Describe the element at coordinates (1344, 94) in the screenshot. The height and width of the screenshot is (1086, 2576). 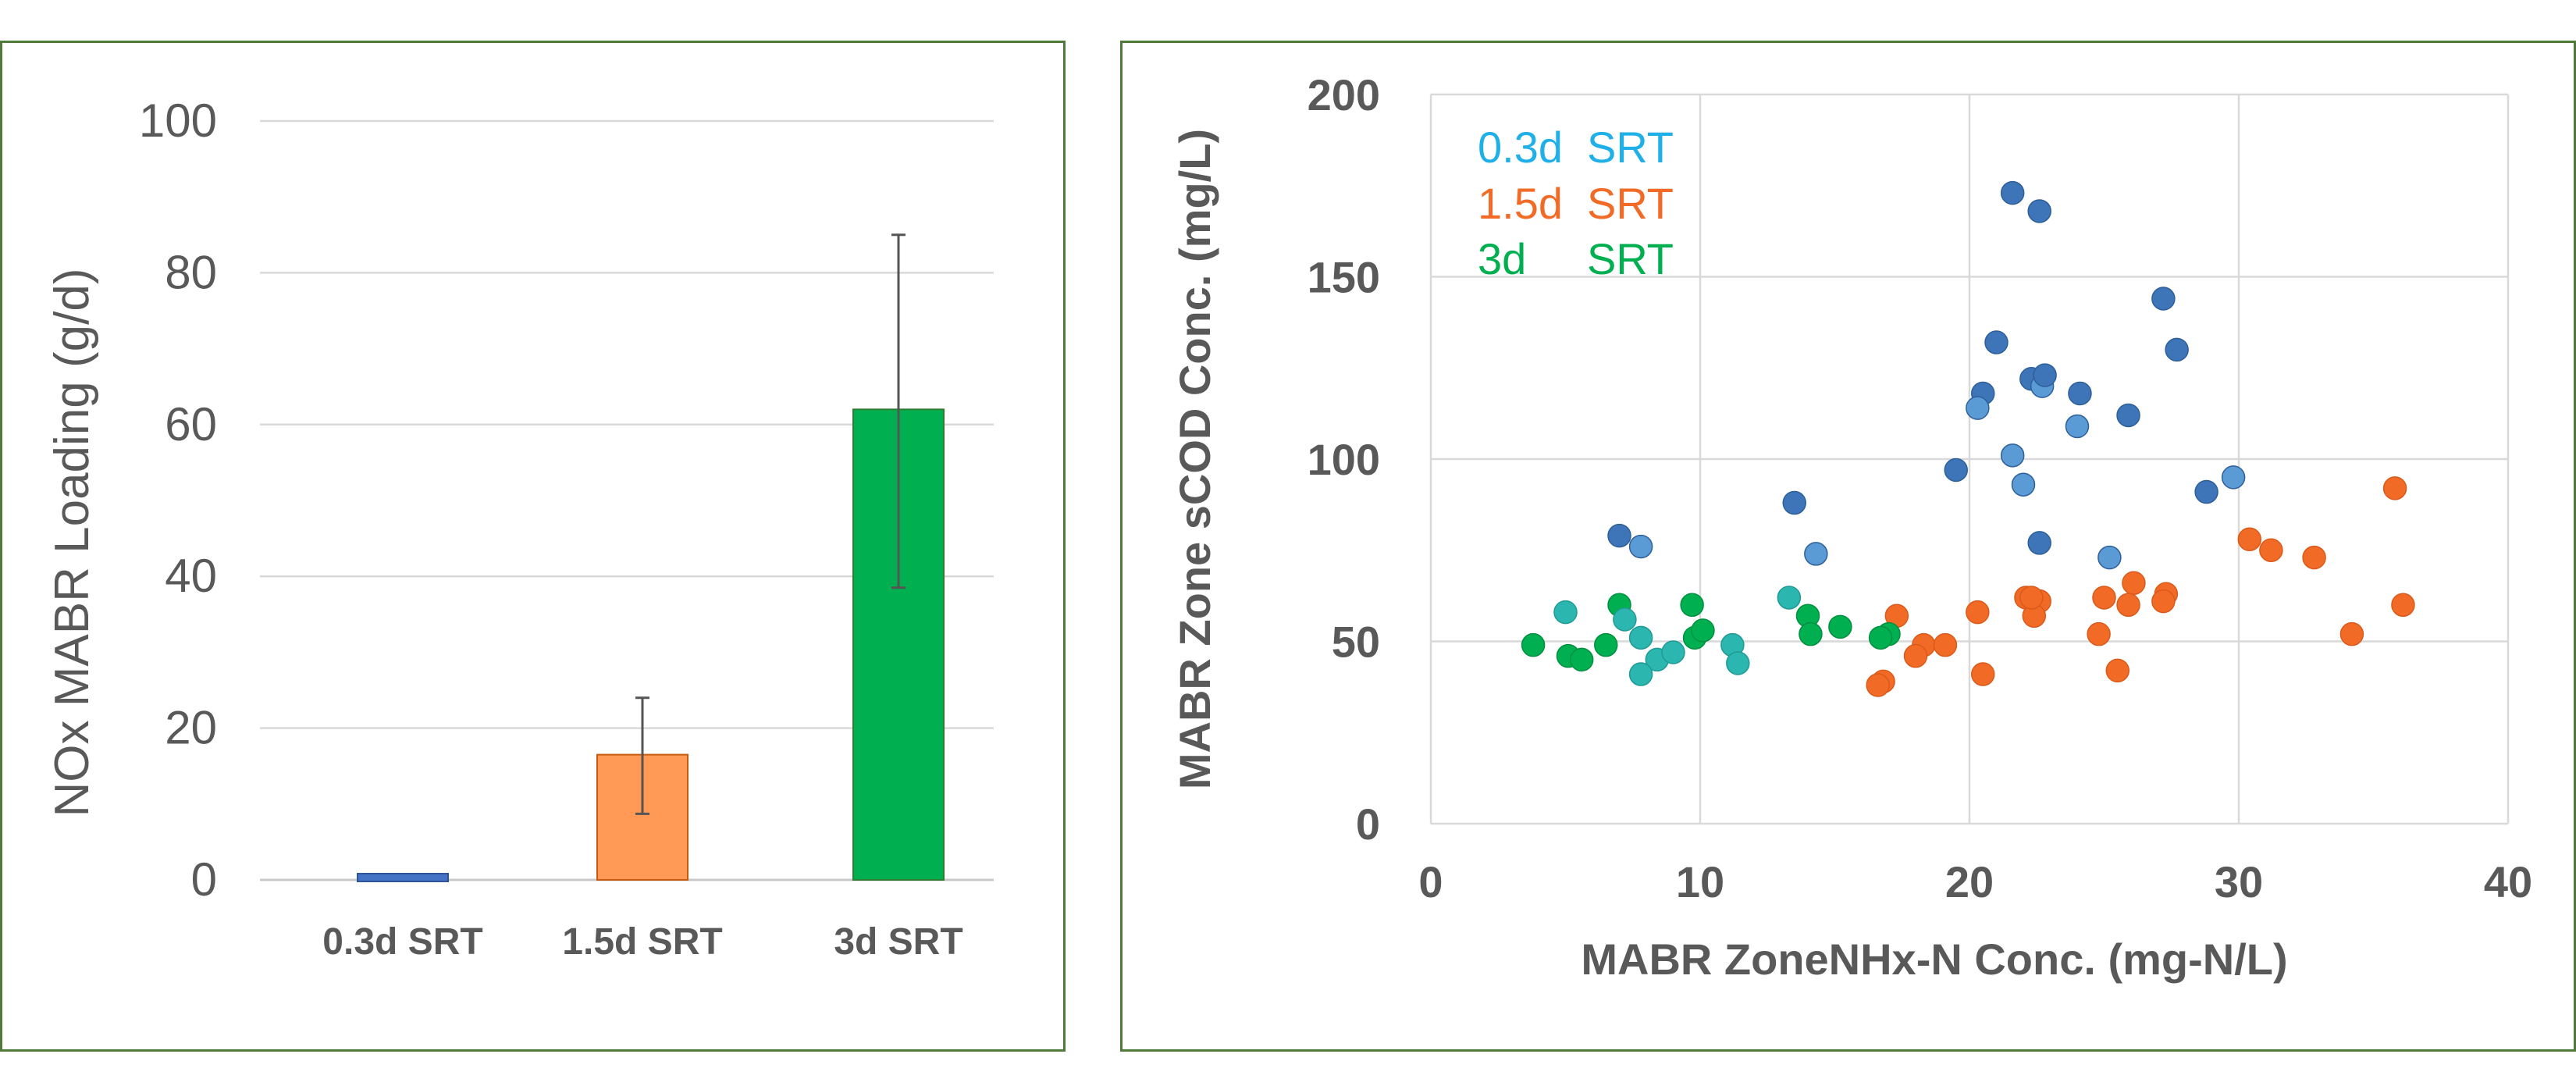
I see `y-tick-label: 200` at that location.